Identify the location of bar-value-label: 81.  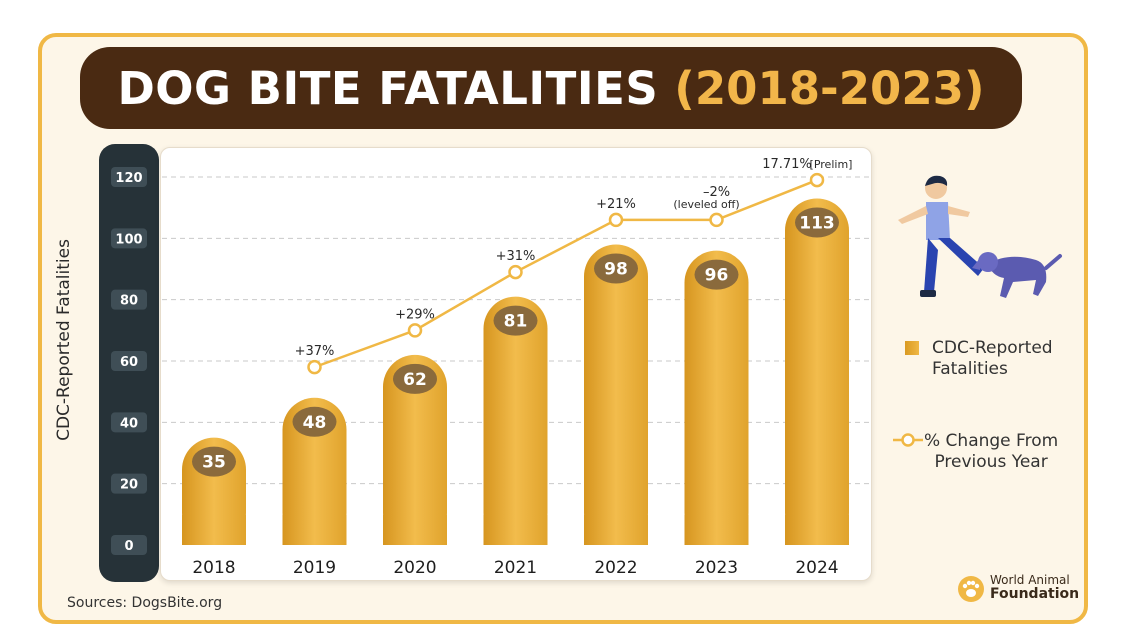
(516, 322).